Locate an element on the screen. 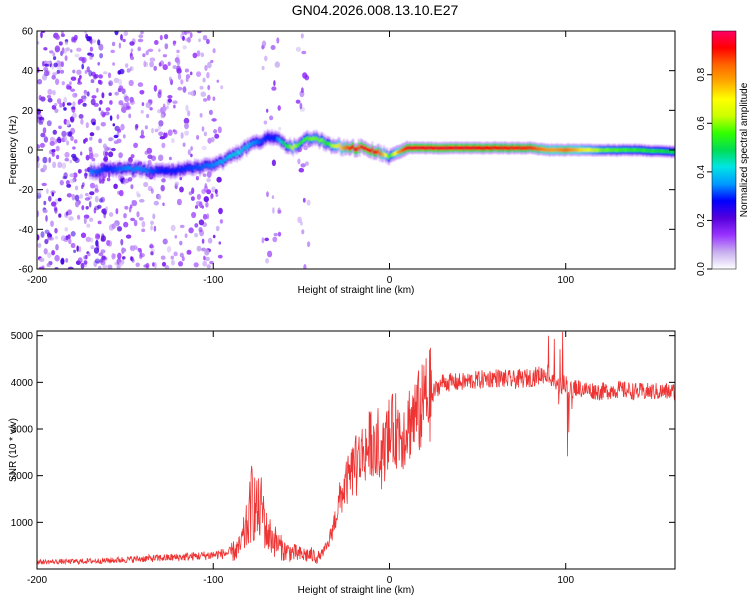 Image resolution: width=750 pixels, height=600 pixels. x-tick-label: -200 is located at coordinates (37, 280).